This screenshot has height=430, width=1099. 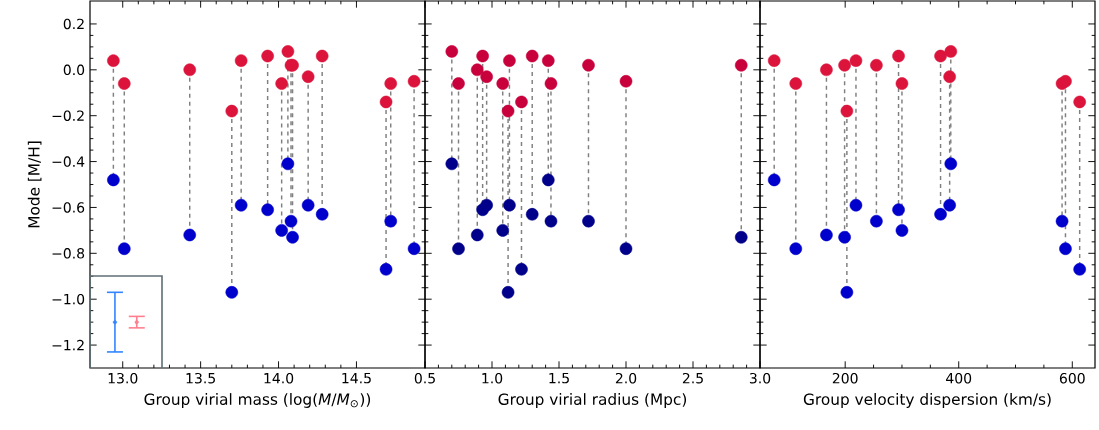 What do you see at coordinates (68, 161) in the screenshot?
I see `y-tick-label: −0.4` at bounding box center [68, 161].